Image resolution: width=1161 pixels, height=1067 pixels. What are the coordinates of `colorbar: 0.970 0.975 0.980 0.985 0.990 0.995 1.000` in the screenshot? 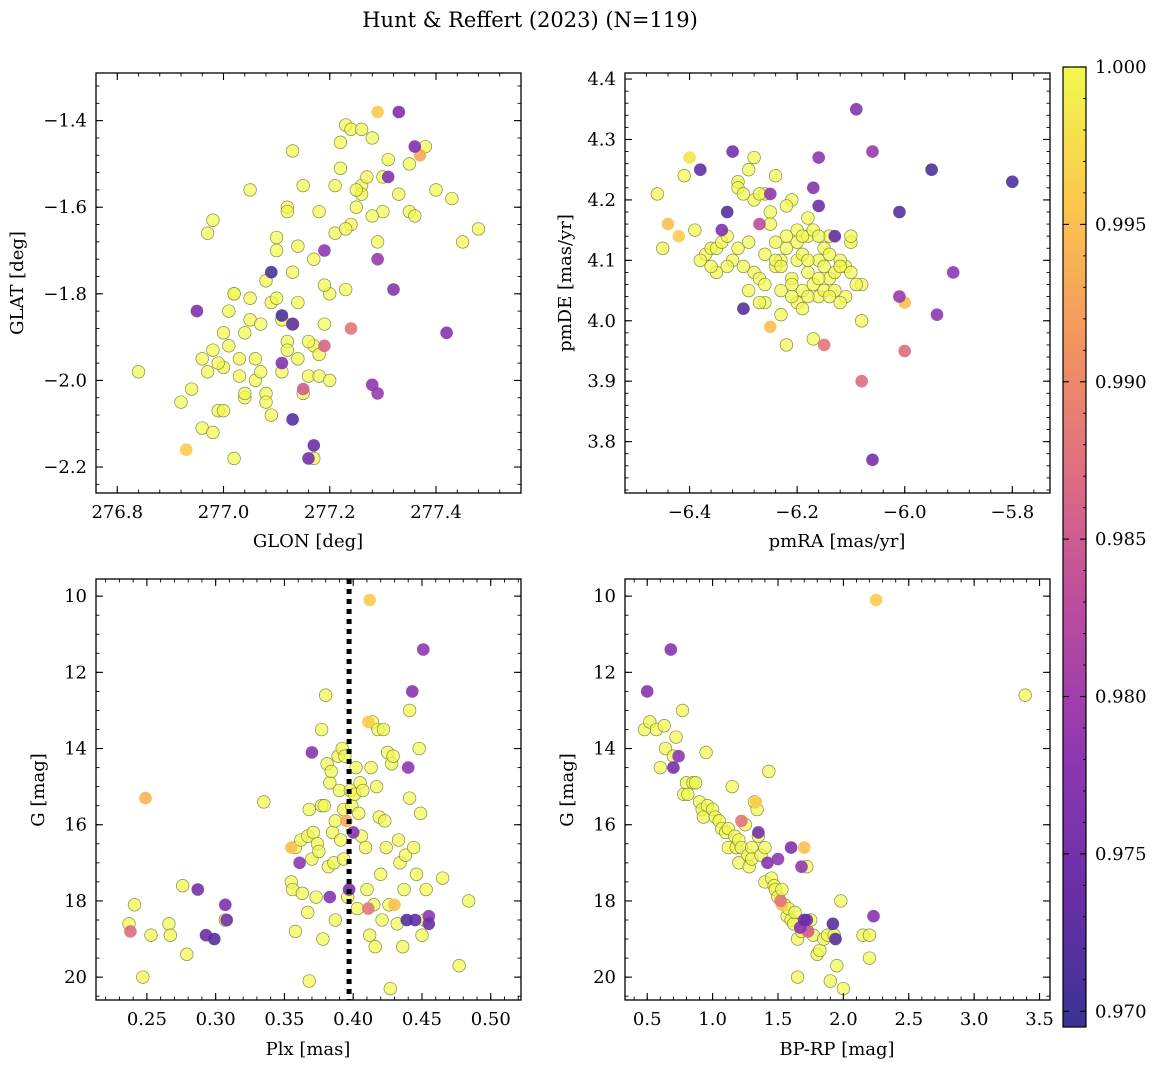 It's located at (1104, 542).